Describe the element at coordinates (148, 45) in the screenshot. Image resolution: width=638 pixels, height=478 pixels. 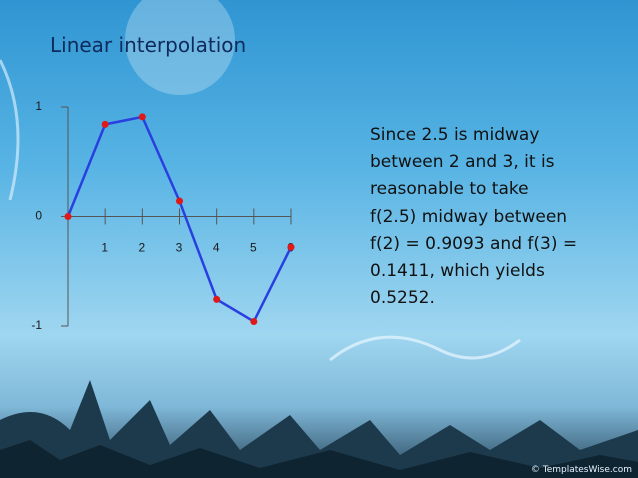
I see `slide-title: Linear interpolation` at that location.